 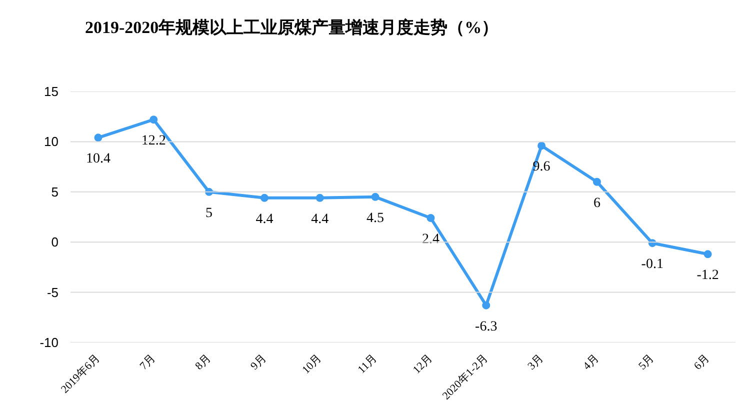 What do you see at coordinates (536, 362) in the screenshot?
I see `x-tick-label: 3月` at bounding box center [536, 362].